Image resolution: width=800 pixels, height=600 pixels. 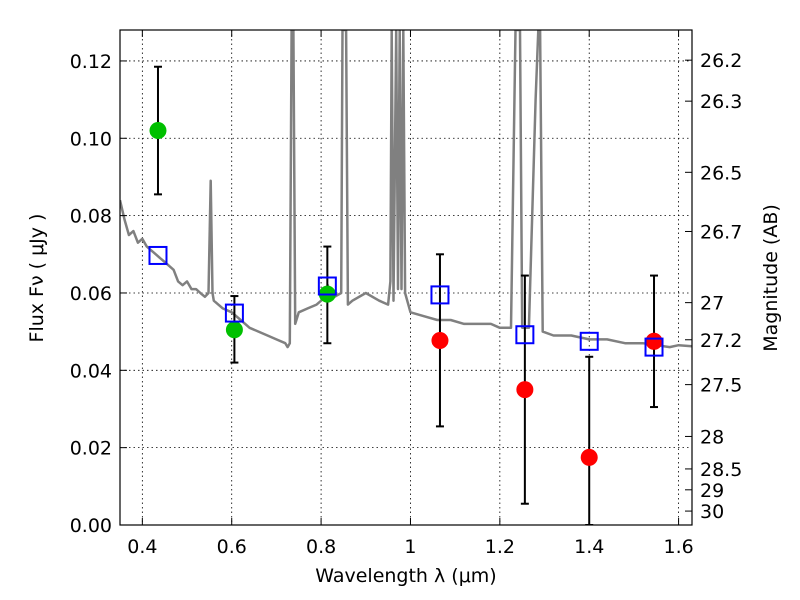 What do you see at coordinates (232, 547) in the screenshot?
I see `x-tick-label: 0.6` at bounding box center [232, 547].